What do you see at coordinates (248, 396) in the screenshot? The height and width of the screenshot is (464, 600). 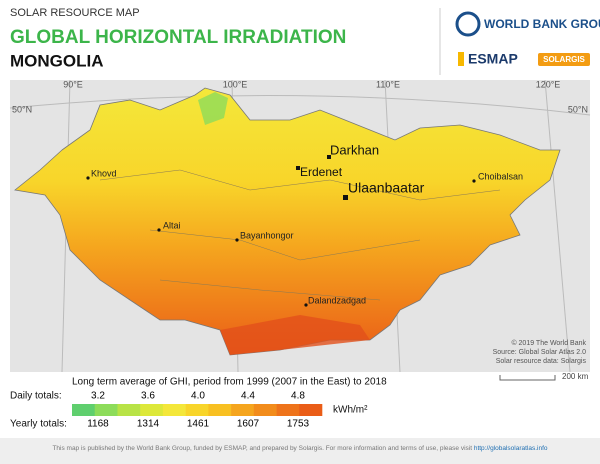 I see `daily-value: 4.4` at bounding box center [248, 396].